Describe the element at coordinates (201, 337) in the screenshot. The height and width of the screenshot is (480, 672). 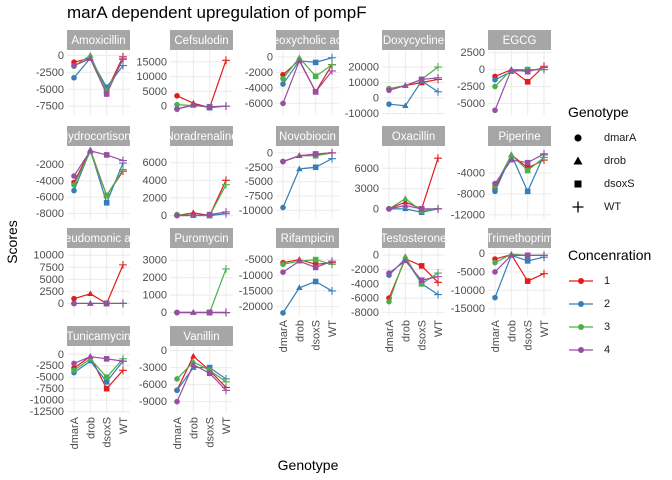
I see `facet-title: Vanillin` at that location.